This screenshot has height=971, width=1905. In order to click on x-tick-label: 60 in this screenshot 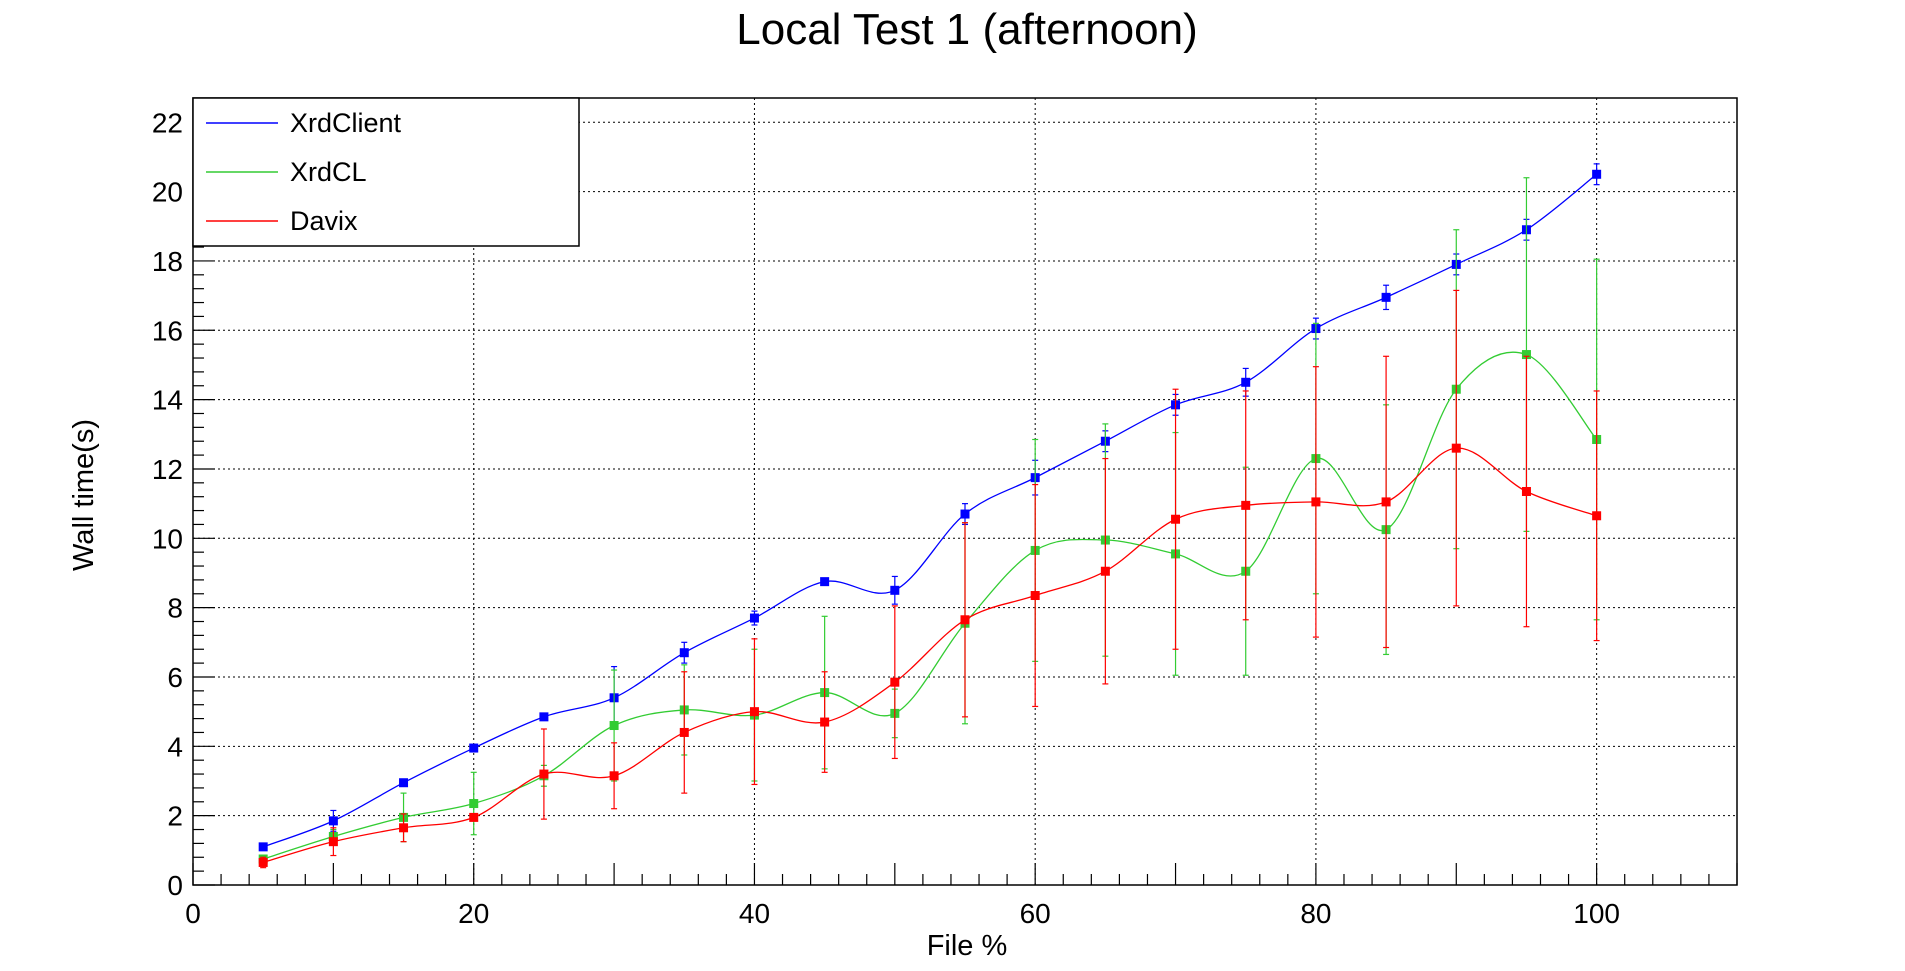, I will do `click(1035, 913)`.